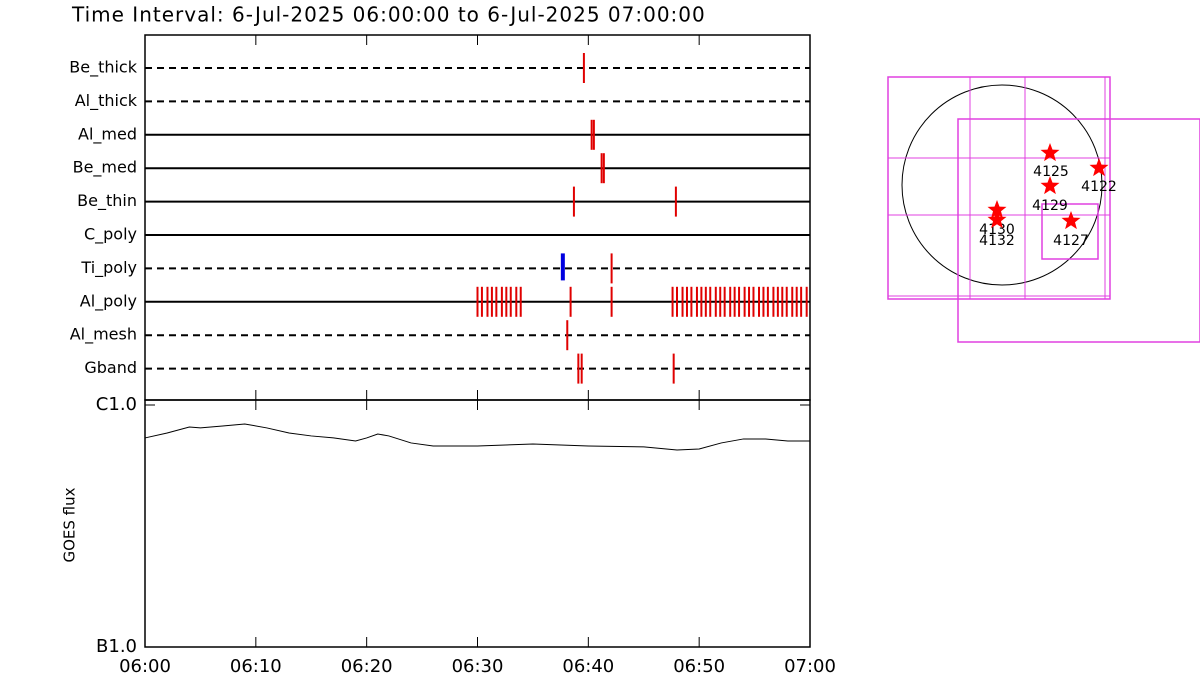  What do you see at coordinates (106, 101) in the screenshot?
I see `filter-label: Al_thick` at bounding box center [106, 101].